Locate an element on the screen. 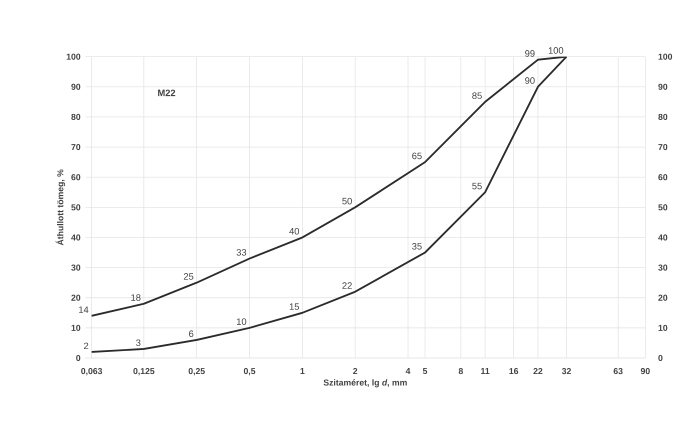 This screenshot has height=430, width=680. x-tick-label: 63 is located at coordinates (618, 371).